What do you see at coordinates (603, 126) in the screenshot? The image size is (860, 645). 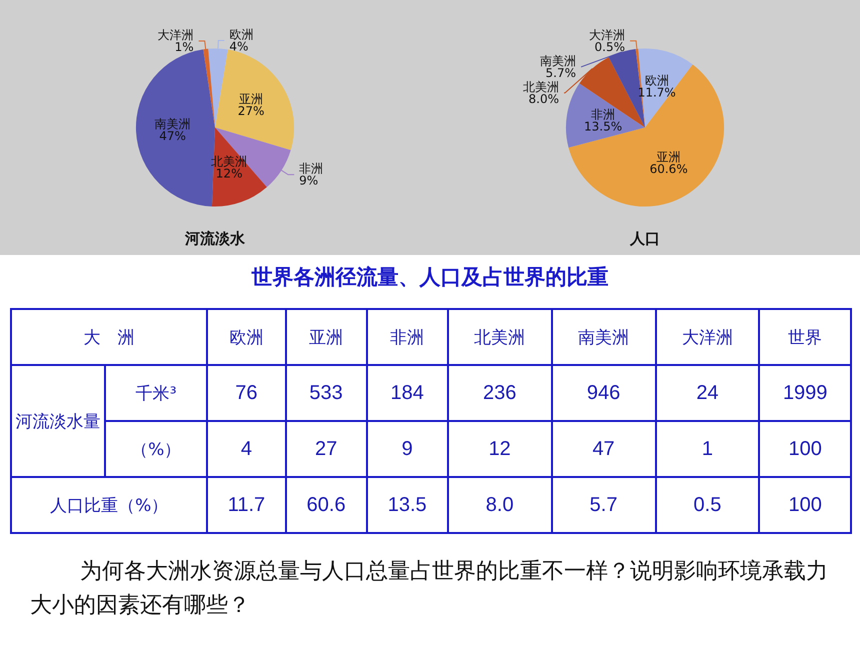 I see `data-label: 13.5%` at bounding box center [603, 126].